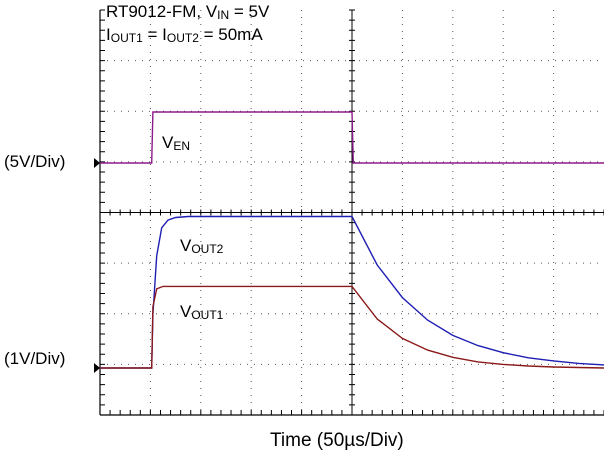  Describe the element at coordinates (108, 34) in the screenshot. I see `title-load-i1: I` at that location.